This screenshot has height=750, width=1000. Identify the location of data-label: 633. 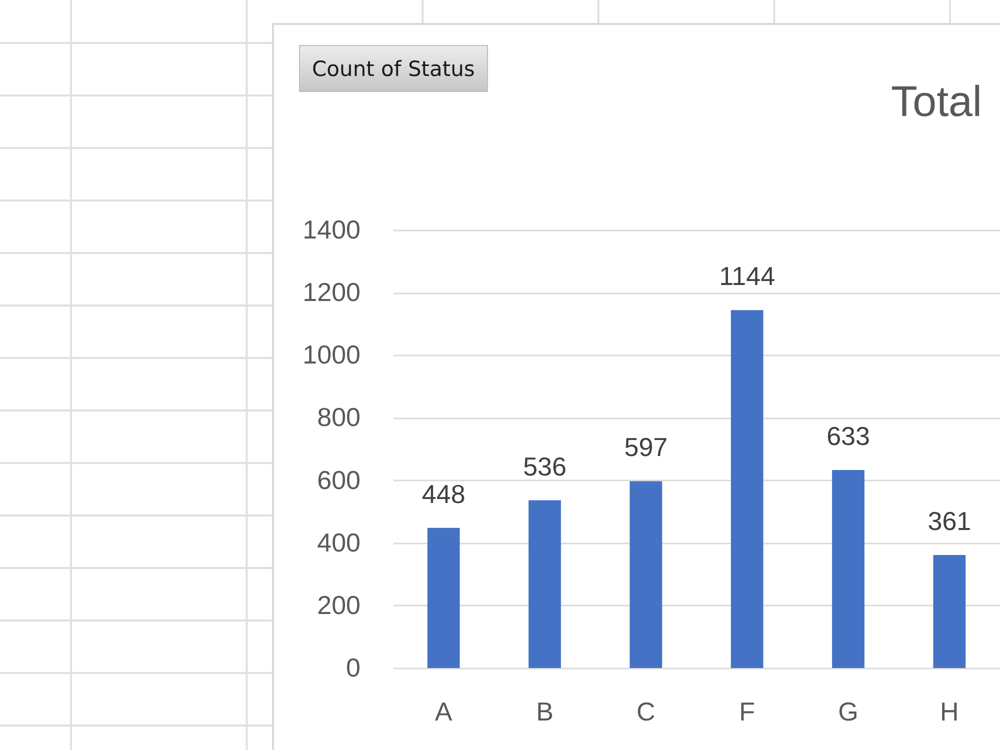
(848, 435).